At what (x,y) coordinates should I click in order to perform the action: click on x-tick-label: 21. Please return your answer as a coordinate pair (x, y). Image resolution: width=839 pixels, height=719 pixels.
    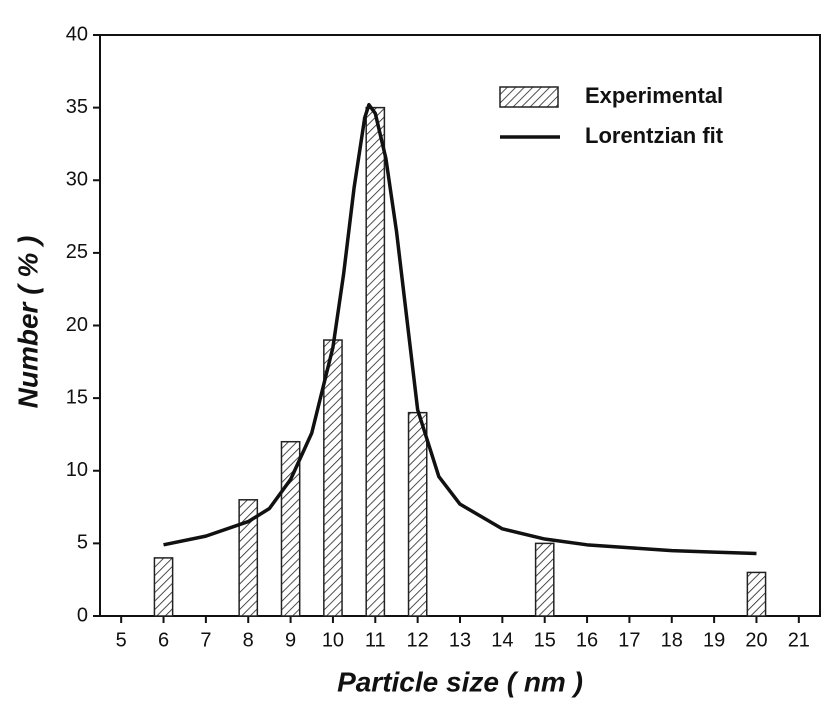
    Looking at the image, I should click on (799, 640).